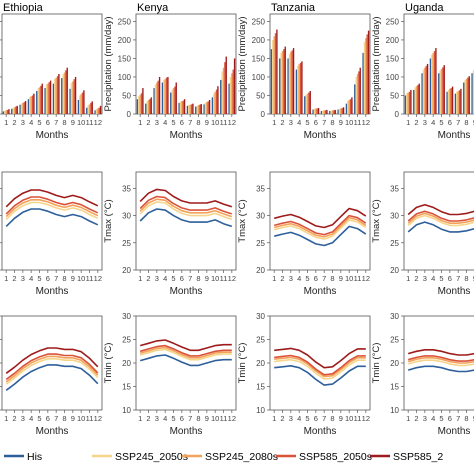  What do you see at coordinates (108, 220) in the screenshot?
I see `y-axis-label: Tmax (°C)` at bounding box center [108, 220].